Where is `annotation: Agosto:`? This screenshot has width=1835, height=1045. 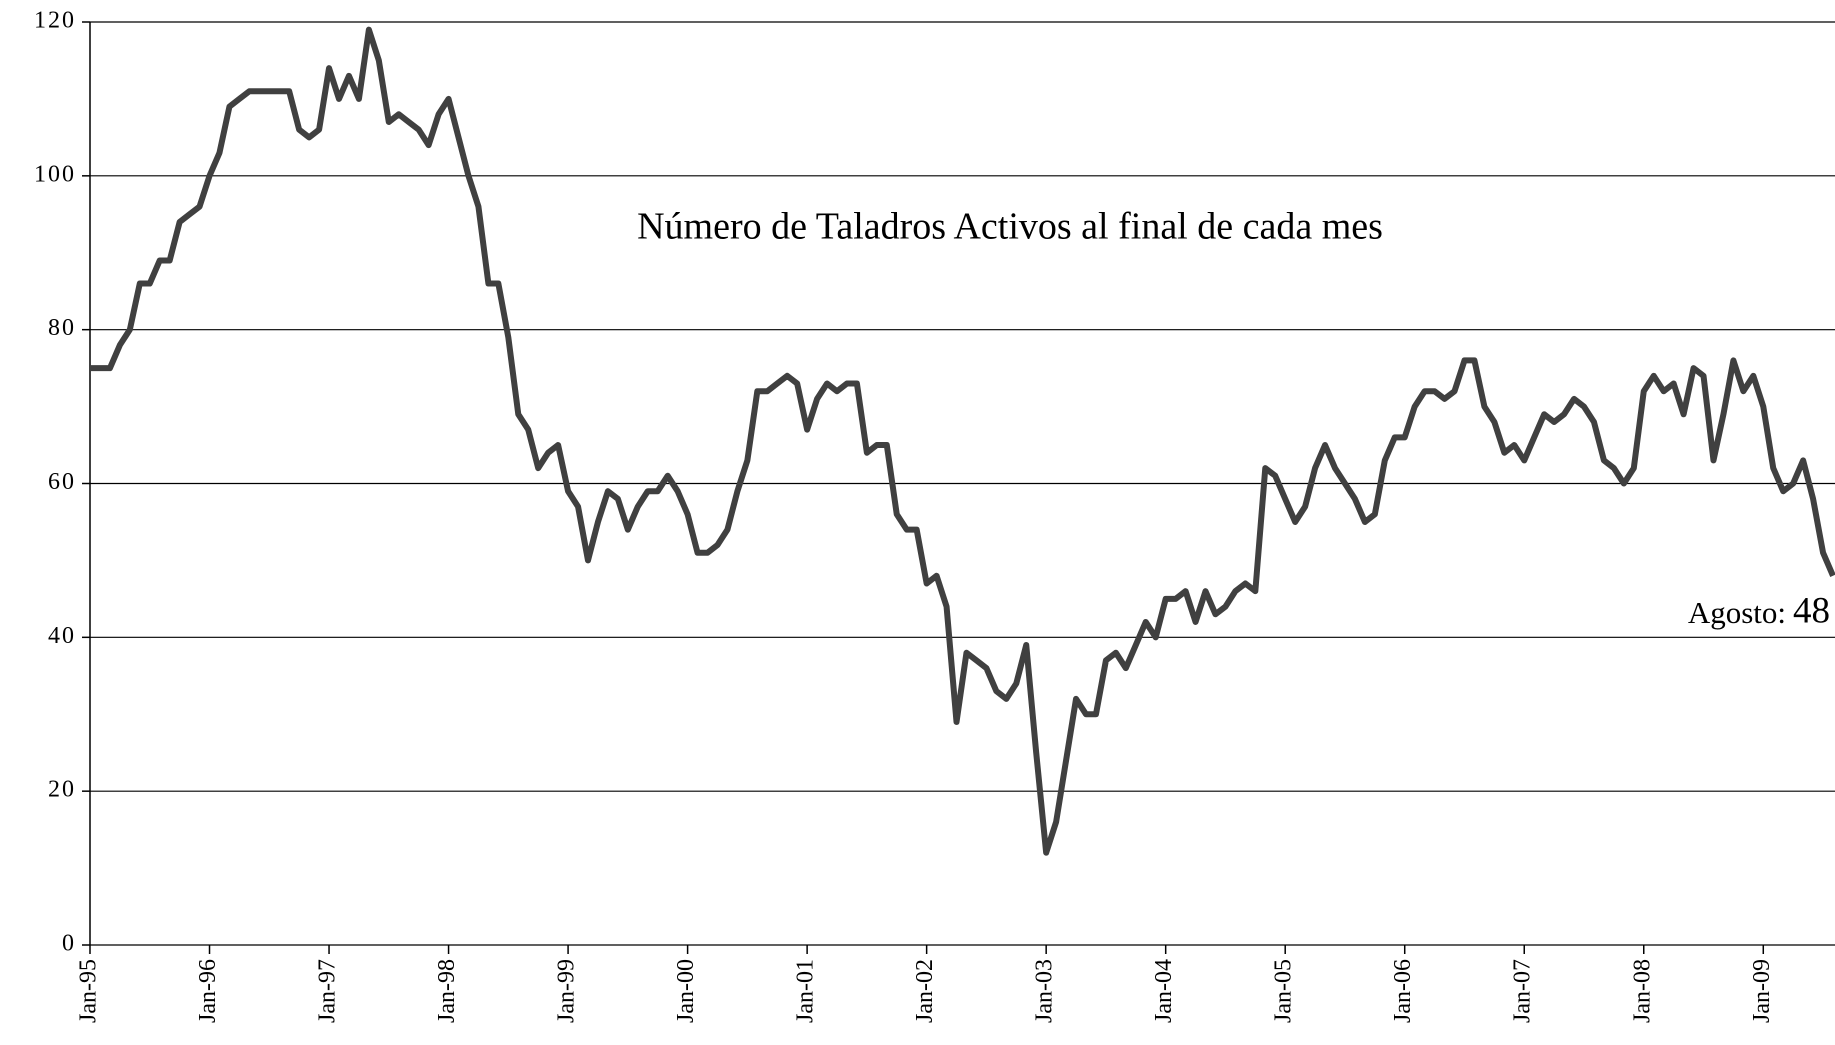 annotation: Agosto: is located at coordinates (1737, 612).